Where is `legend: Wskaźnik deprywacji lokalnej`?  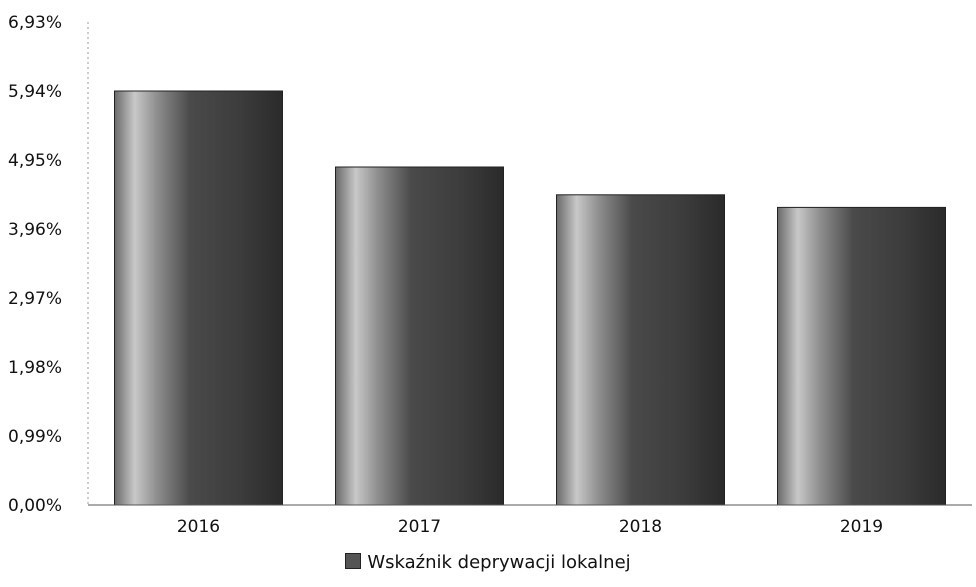
legend: Wskaźnik deprywacji lokalnej is located at coordinates (488, 562).